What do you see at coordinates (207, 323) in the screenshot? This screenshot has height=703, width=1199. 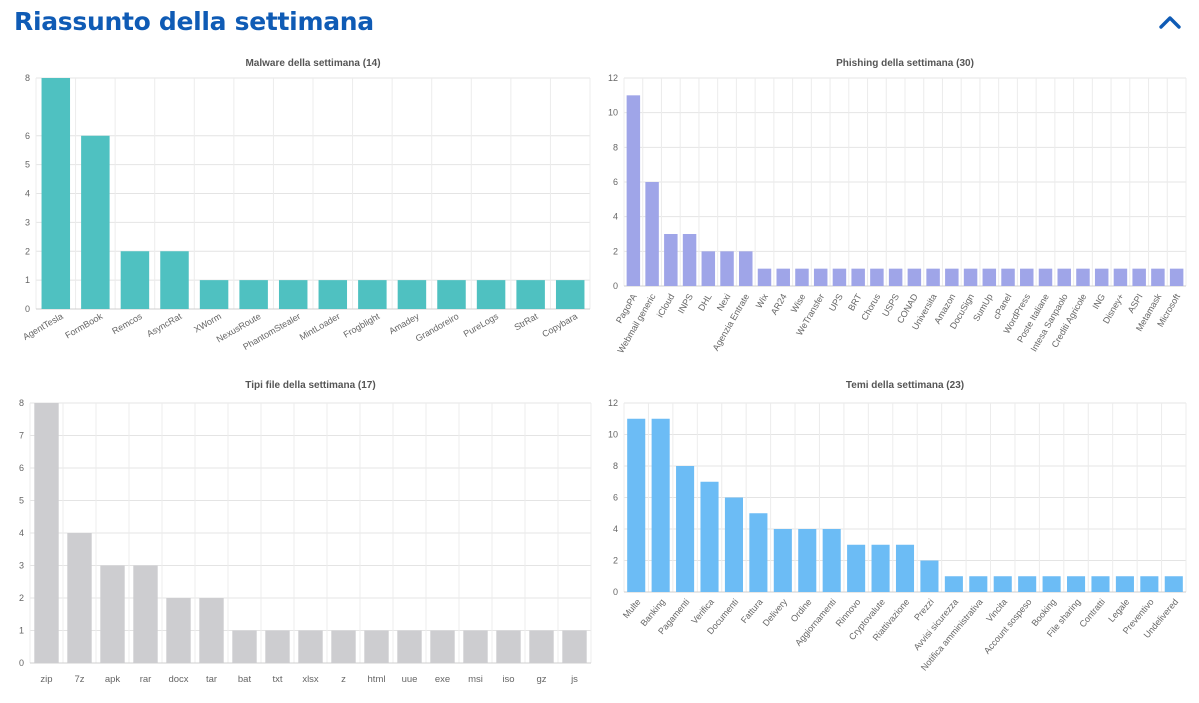 I see `x-tick-label: XWorm` at bounding box center [207, 323].